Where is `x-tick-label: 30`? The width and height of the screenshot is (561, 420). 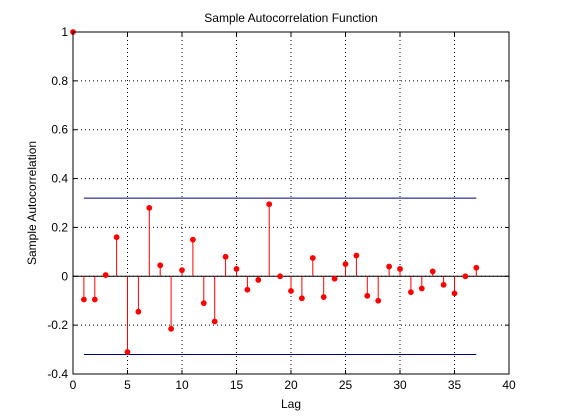 x-tick-label: 30 is located at coordinates (400, 385).